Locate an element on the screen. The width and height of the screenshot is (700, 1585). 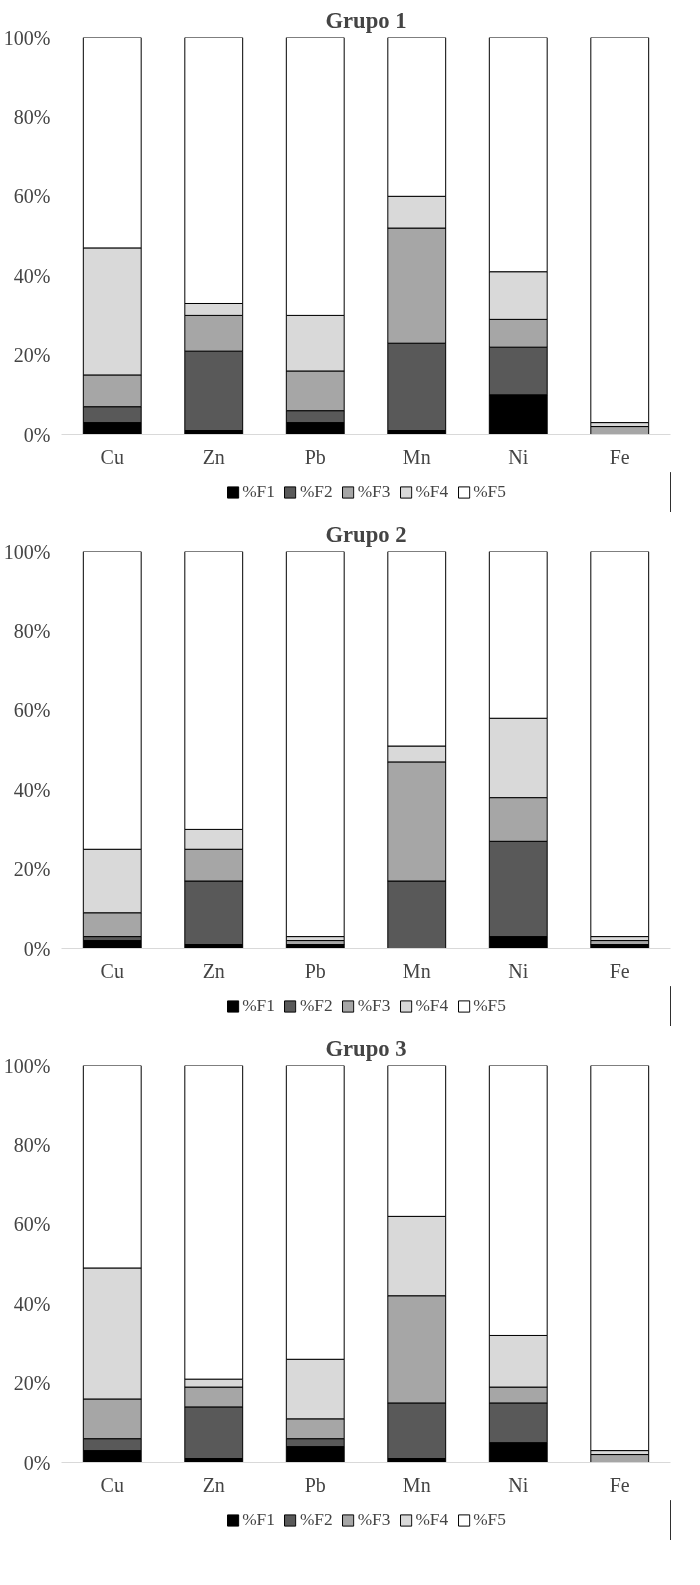
chart-title: Grupo 1 is located at coordinates (366, 20).